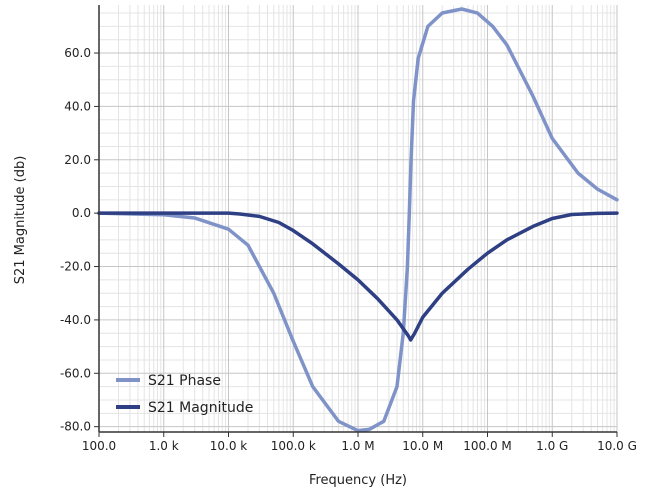 The image size is (655, 493). What do you see at coordinates (617, 446) in the screenshot?
I see `x-tick-label: 10.0 G` at bounding box center [617, 446].